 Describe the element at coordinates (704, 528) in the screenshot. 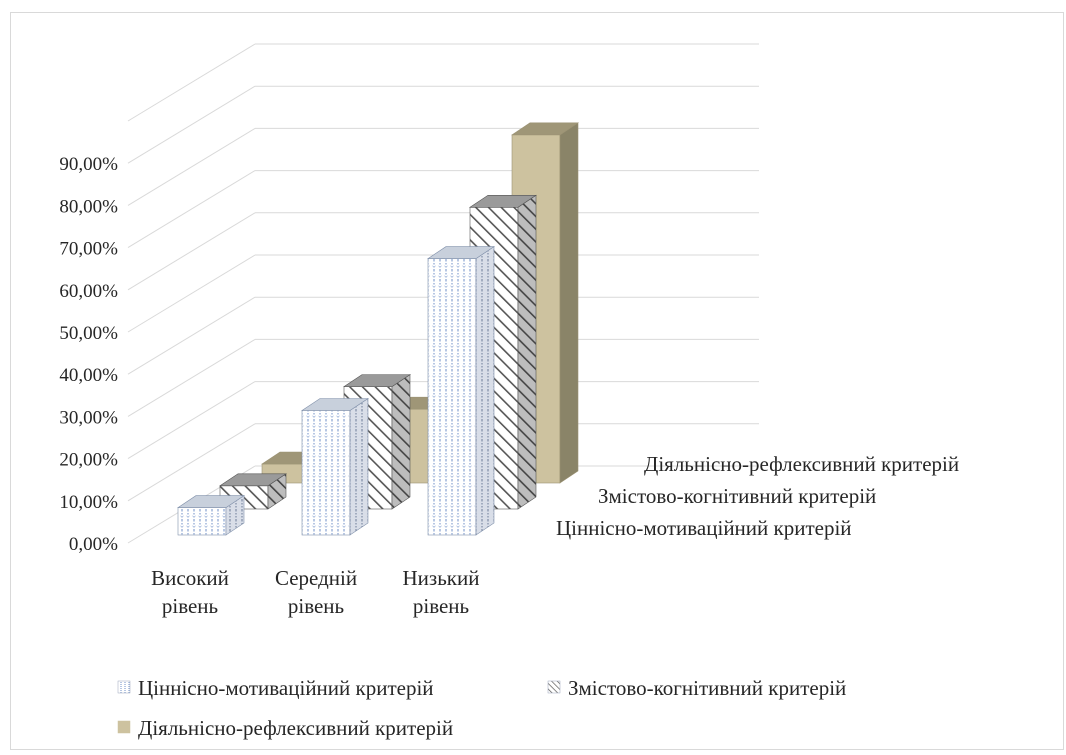

I see `depth-axis-label: Ціннісно-мотиваційний критерій` at that location.